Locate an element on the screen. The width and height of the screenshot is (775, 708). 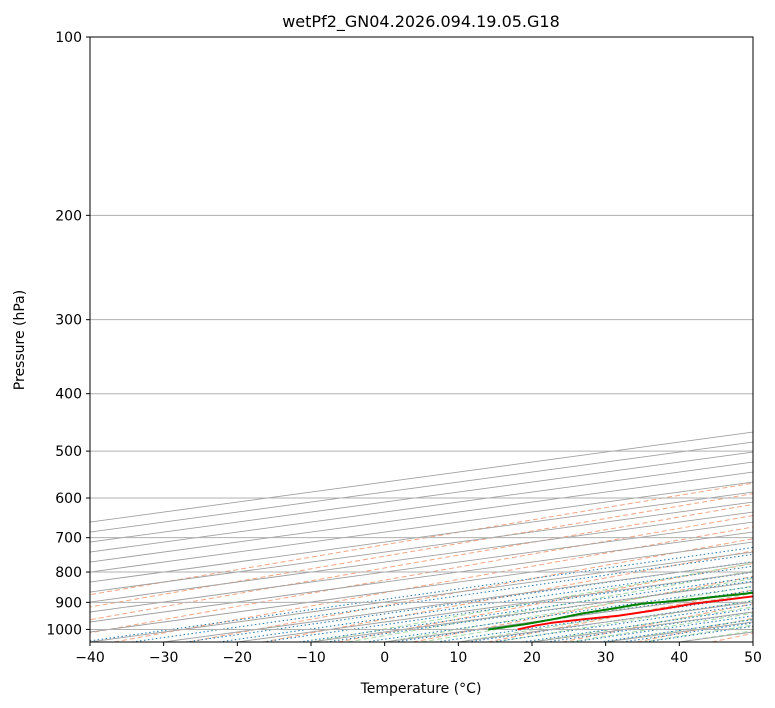
x-tick-label: 40 is located at coordinates (679, 658).